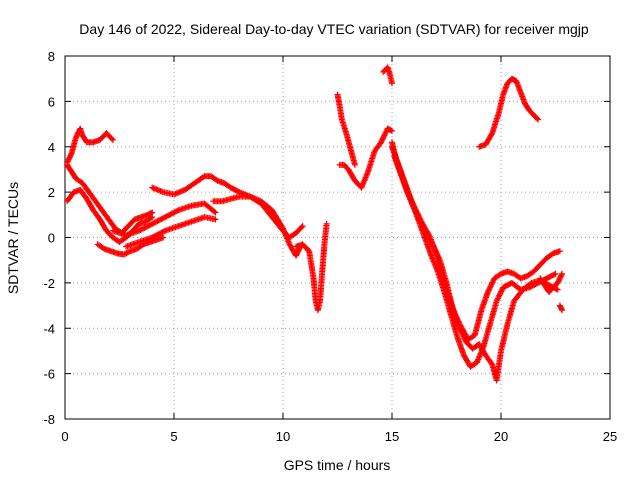 The height and width of the screenshot is (480, 640). Describe the element at coordinates (49, 374) in the screenshot. I see `y-tick-label: -6` at that location.